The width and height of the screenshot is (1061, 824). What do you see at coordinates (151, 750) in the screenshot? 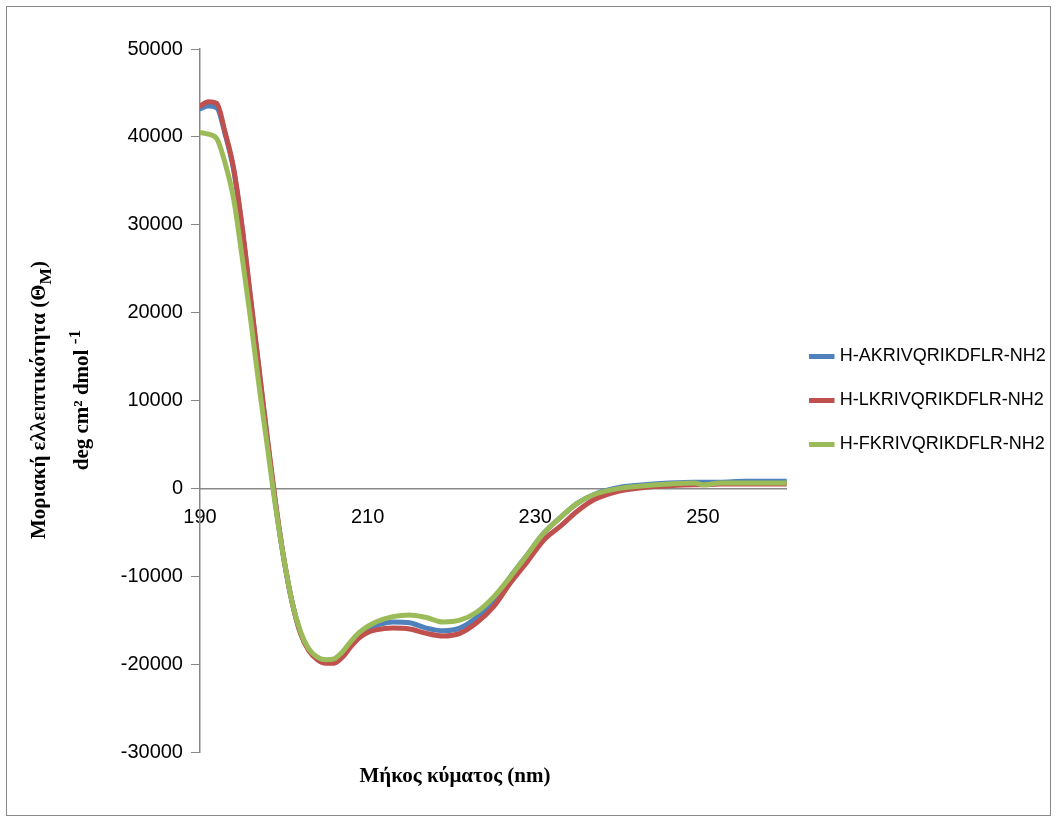
I see `y-tick-label: -30000` at bounding box center [151, 750].